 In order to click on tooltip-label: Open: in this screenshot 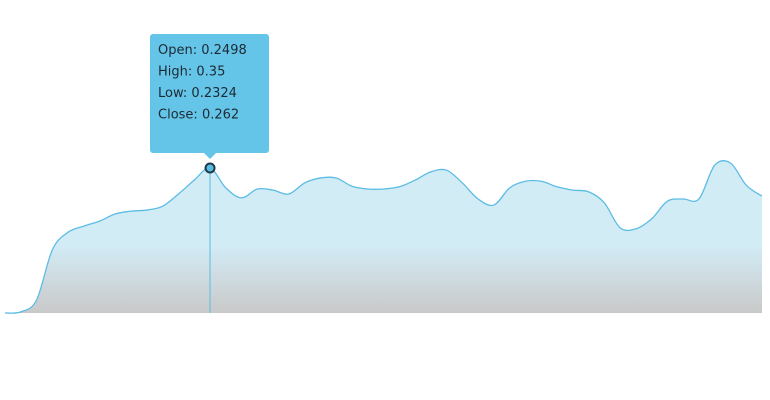, I will do `click(177, 50)`.